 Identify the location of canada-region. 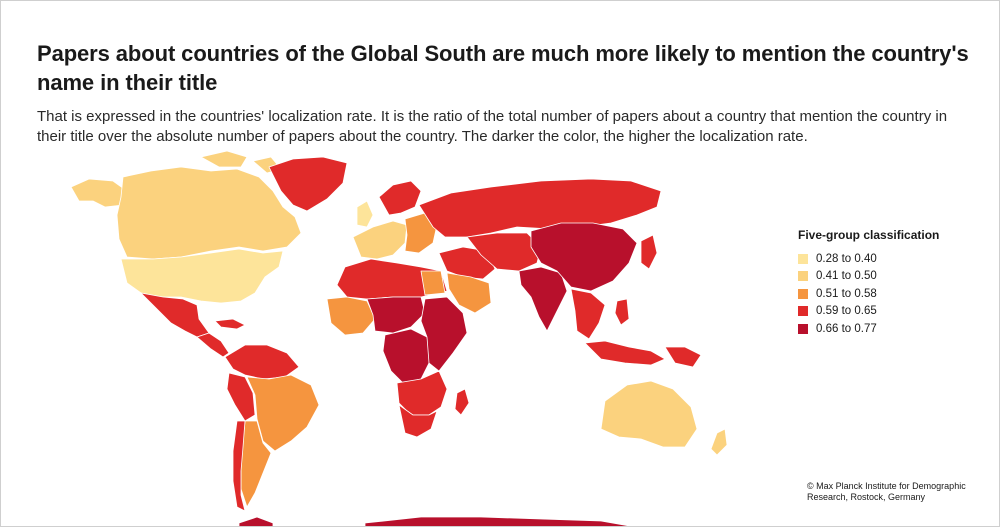
(209, 213).